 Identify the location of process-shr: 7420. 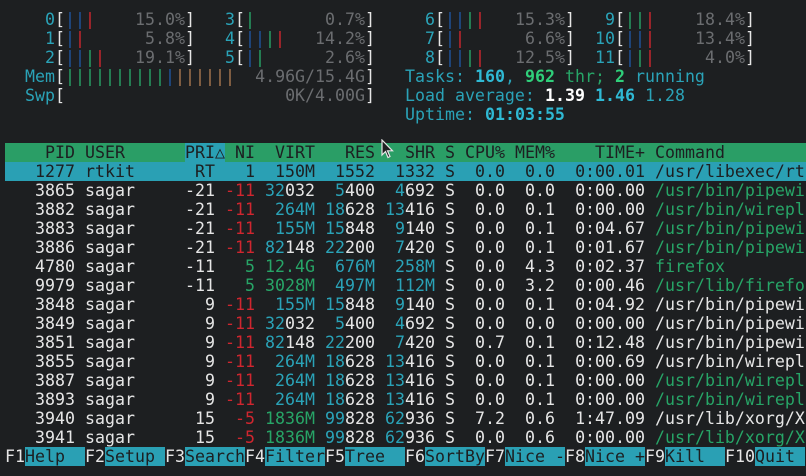
(415, 342).